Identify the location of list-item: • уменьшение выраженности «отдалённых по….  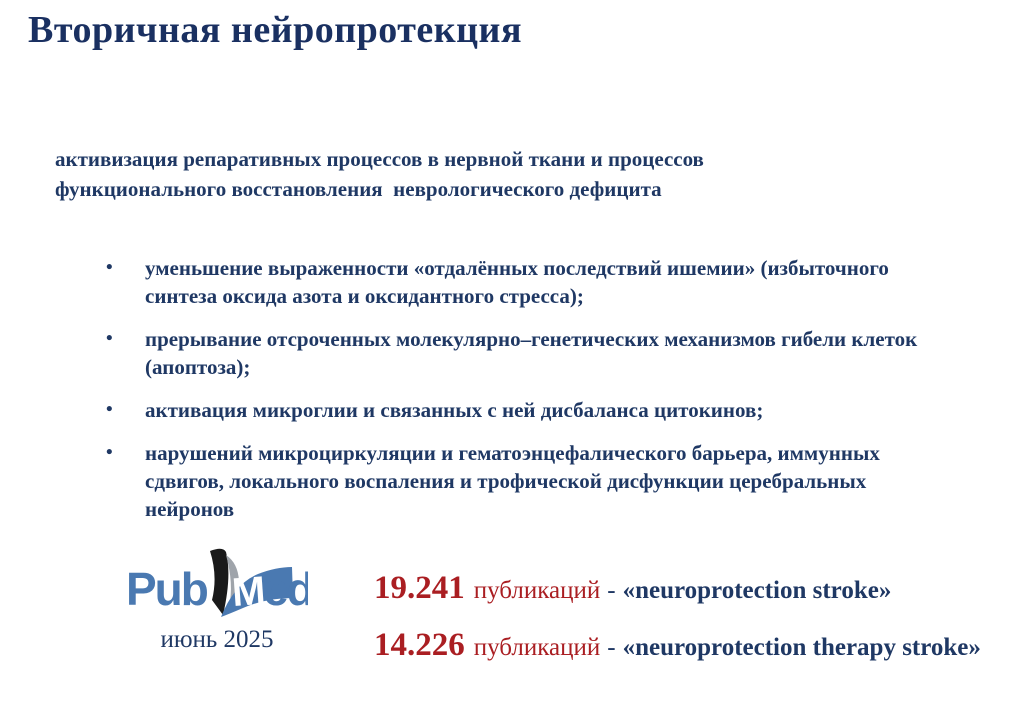
(516, 282).